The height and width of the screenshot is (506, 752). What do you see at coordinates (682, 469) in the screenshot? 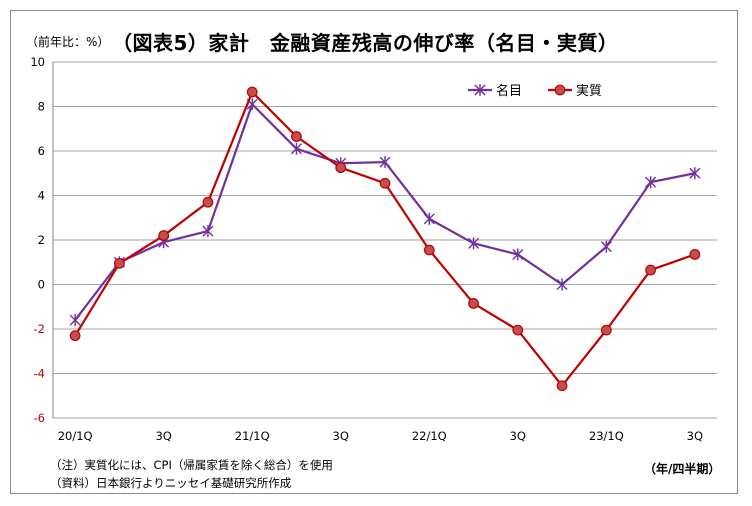
I see `x-unit-label: （年/四半期）` at bounding box center [682, 469].